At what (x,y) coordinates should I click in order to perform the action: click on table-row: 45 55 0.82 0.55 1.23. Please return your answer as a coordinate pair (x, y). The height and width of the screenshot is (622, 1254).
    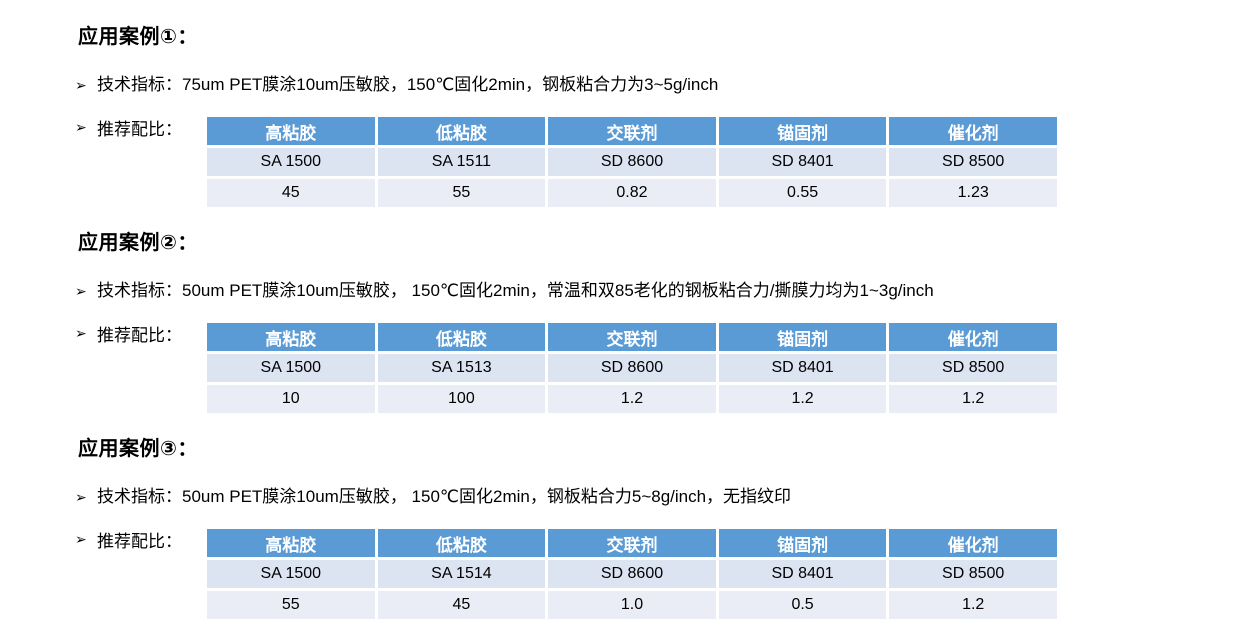
    Looking at the image, I should click on (632, 193).